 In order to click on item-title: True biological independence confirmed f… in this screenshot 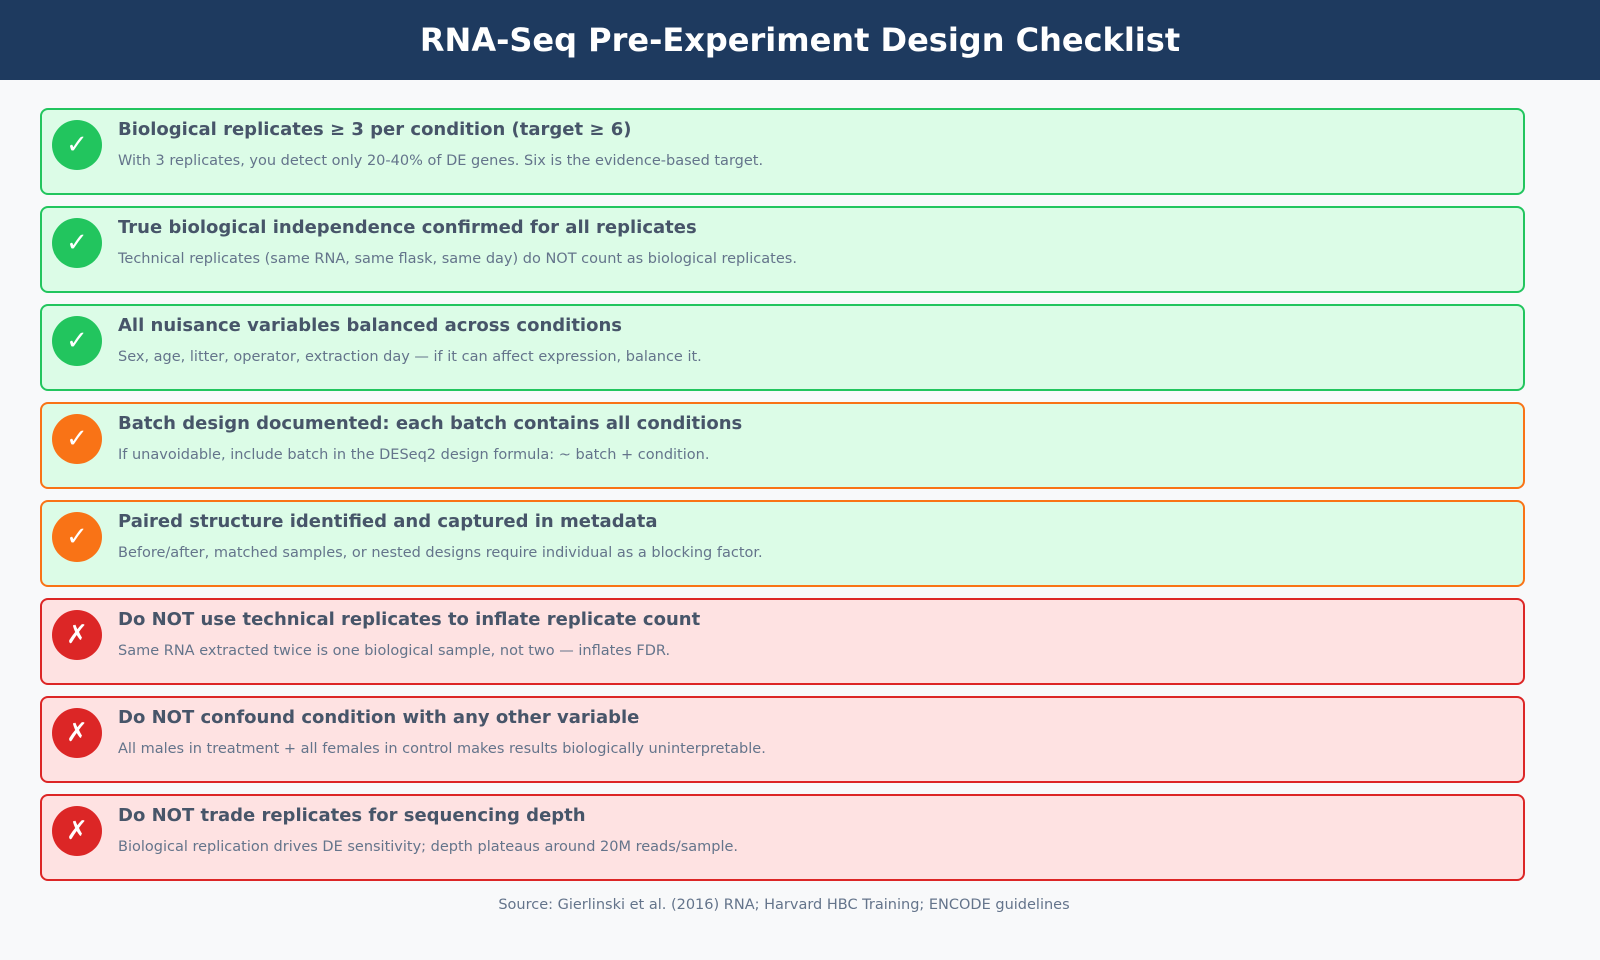, I will do `click(407, 227)`.